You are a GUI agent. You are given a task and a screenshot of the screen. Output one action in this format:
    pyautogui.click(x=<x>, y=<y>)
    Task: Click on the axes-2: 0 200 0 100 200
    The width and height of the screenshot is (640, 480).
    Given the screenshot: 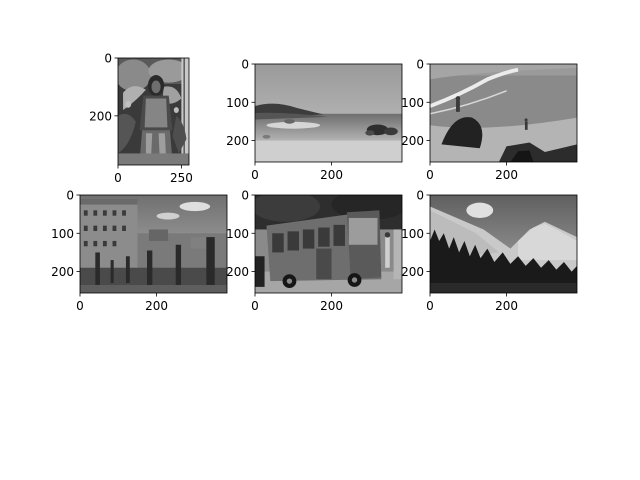 What is the action you would take?
    pyautogui.click(x=314, y=120)
    